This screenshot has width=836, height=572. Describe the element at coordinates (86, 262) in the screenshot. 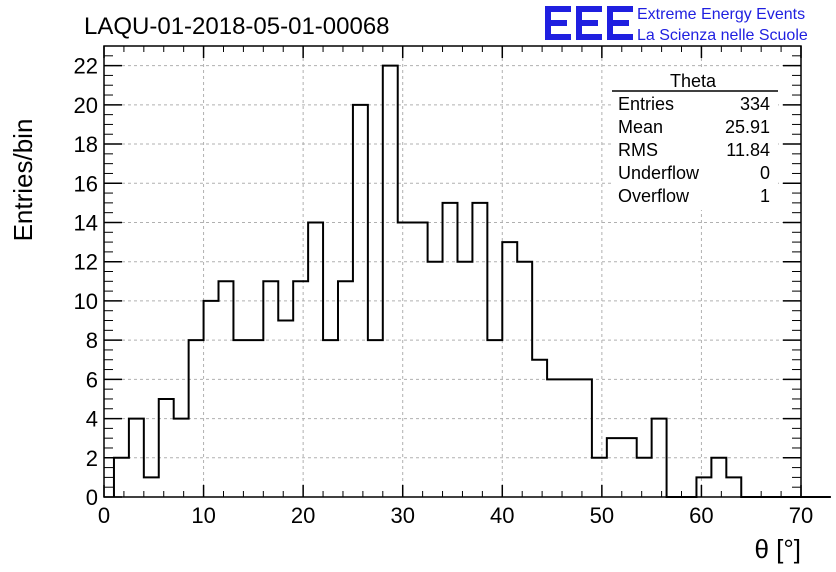

I see `y-tick-label: 12` at that location.